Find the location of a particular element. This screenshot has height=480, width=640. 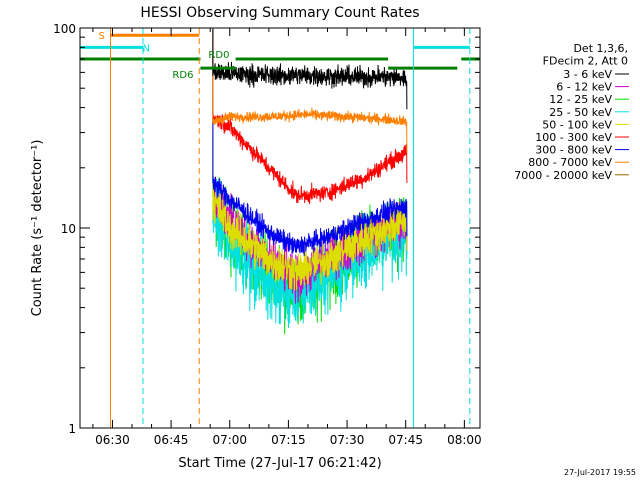

legend-label-7: 800 - 7000 keV is located at coordinates (570, 162).